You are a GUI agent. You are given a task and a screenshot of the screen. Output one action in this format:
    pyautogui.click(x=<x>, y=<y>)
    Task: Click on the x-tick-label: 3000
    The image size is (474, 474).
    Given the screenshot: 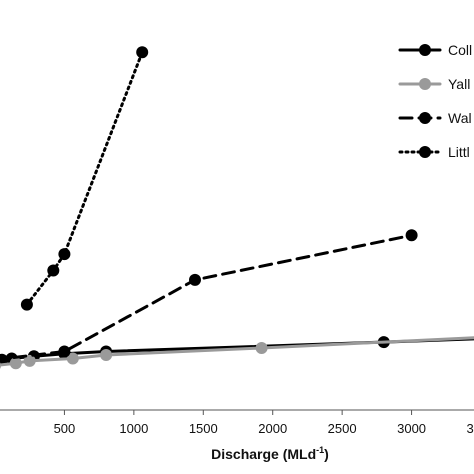 What is the action you would take?
    pyautogui.click(x=411, y=428)
    